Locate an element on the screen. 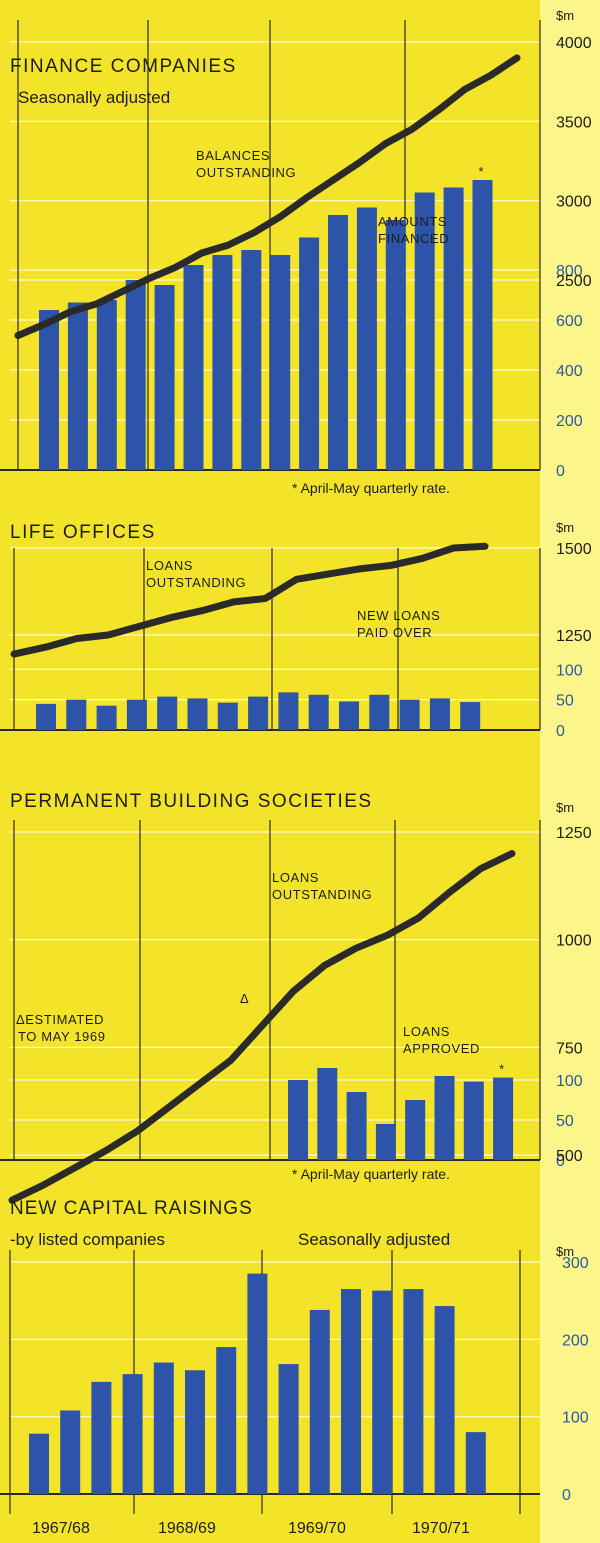 This screenshot has height=1543, width=600. y-tick-label: 500 is located at coordinates (569, 1156).